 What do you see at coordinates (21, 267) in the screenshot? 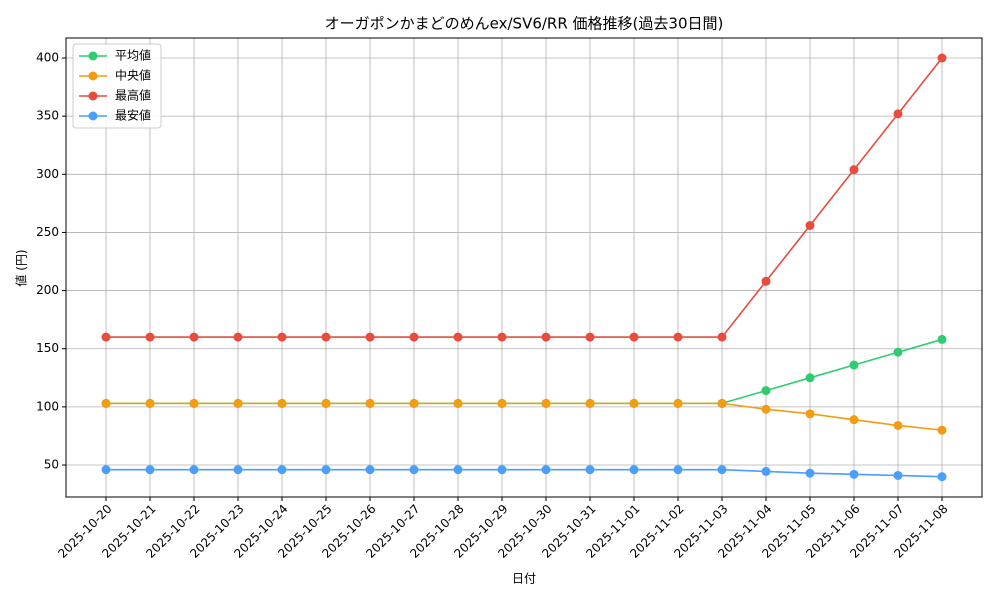
I see `y-axis-label: 値 (円)` at bounding box center [21, 267].